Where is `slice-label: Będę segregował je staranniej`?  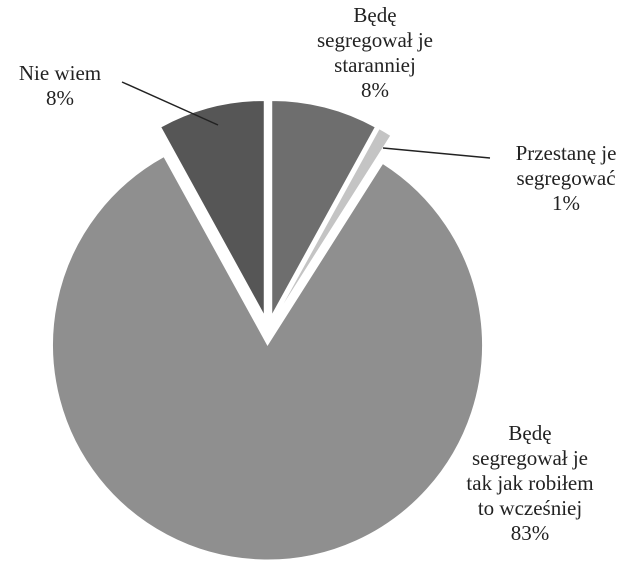 slice-label: Będę segregował je staranniej is located at coordinates (375, 40).